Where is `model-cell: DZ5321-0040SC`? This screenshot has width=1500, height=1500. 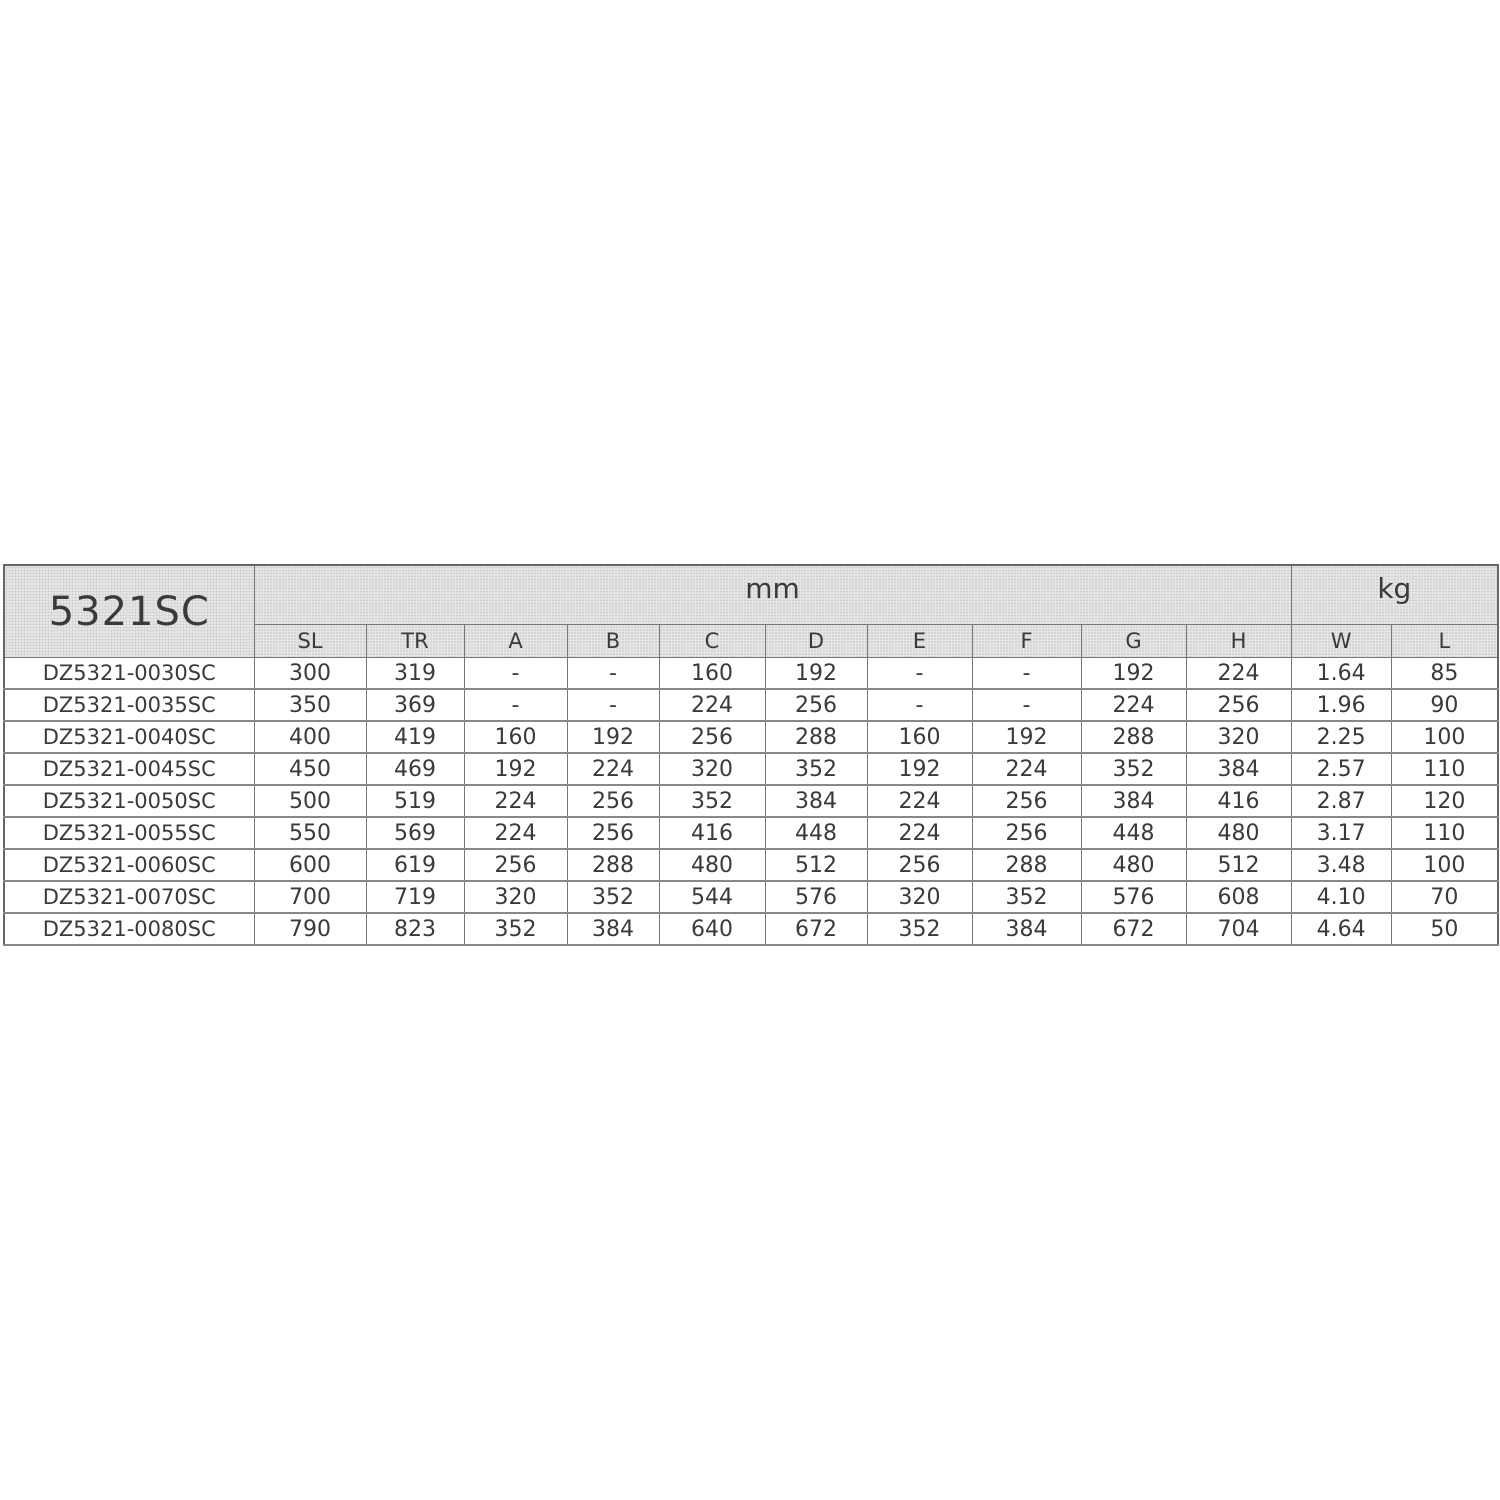 model-cell: DZ5321-0040SC is located at coordinates (129, 737).